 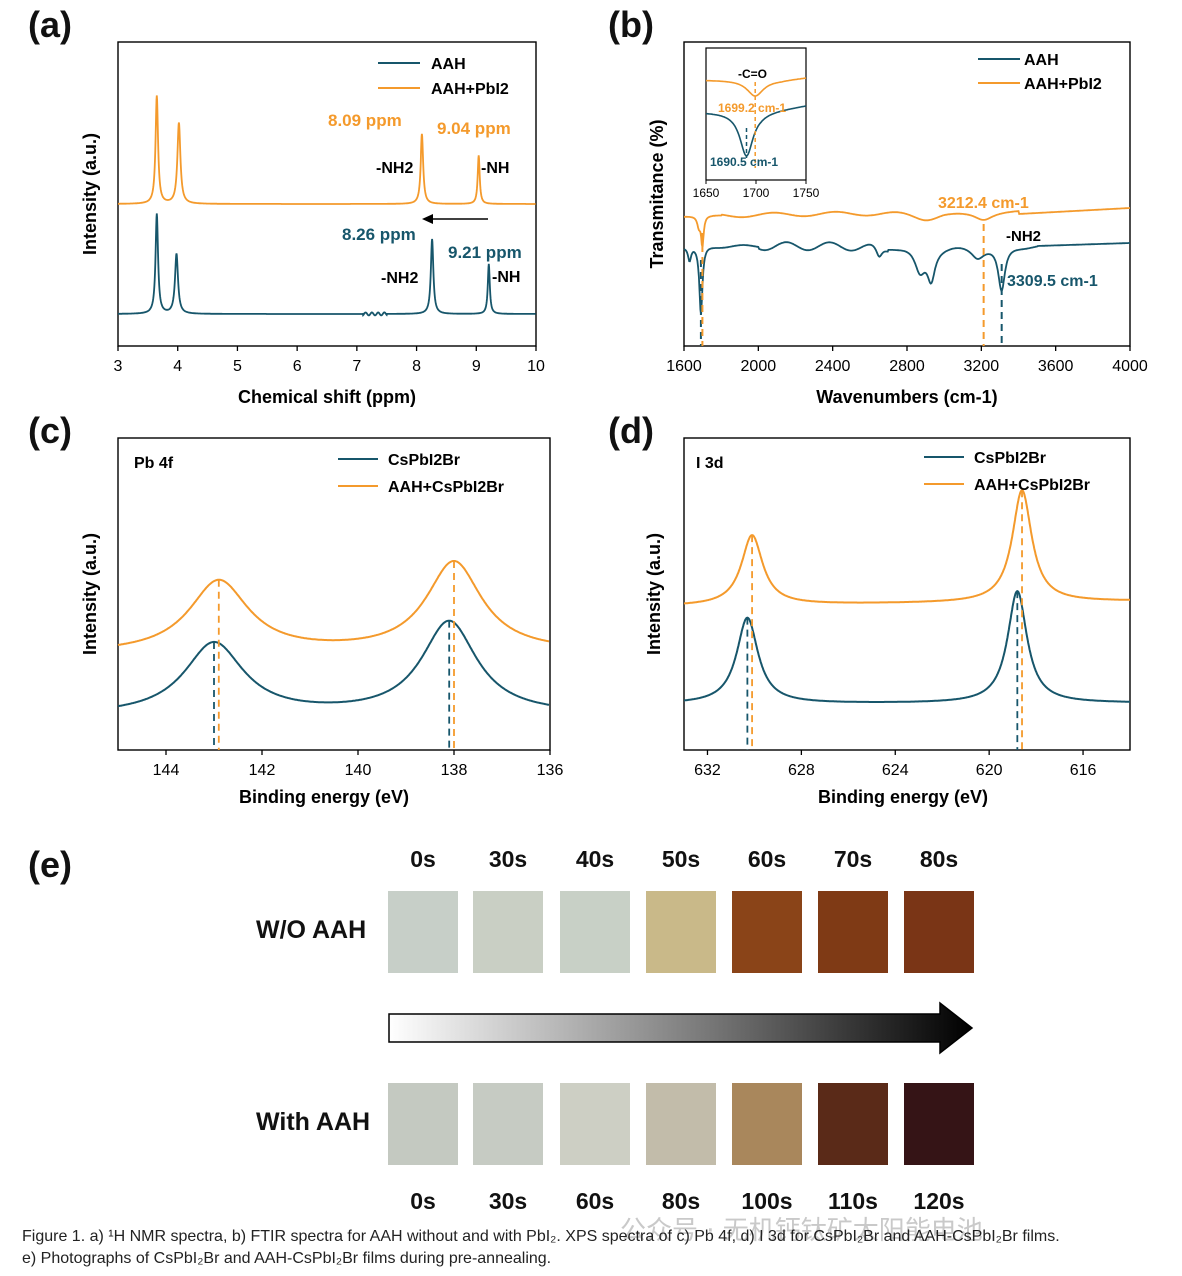 I want to click on panel-a-label: (a), so click(x=50, y=24).